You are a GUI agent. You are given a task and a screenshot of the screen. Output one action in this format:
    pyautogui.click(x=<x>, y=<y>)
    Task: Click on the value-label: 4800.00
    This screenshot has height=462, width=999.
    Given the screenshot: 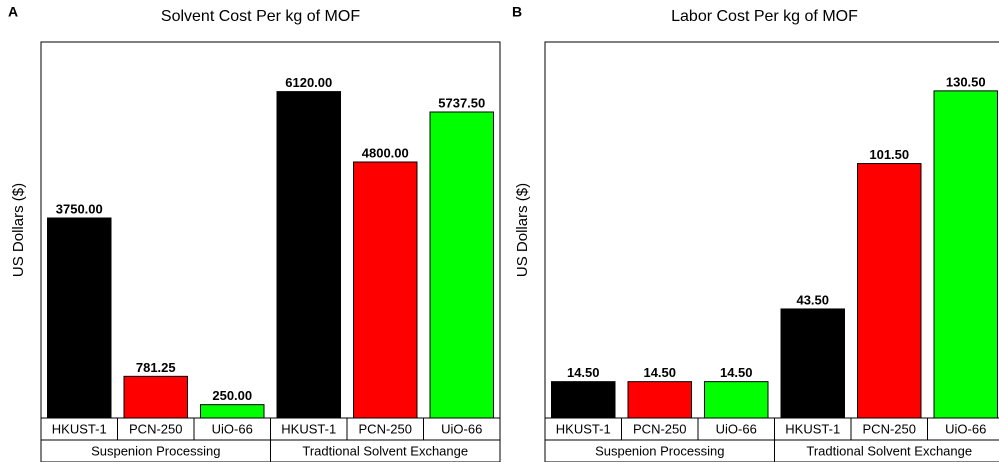 What is the action you would take?
    pyautogui.click(x=385, y=152)
    